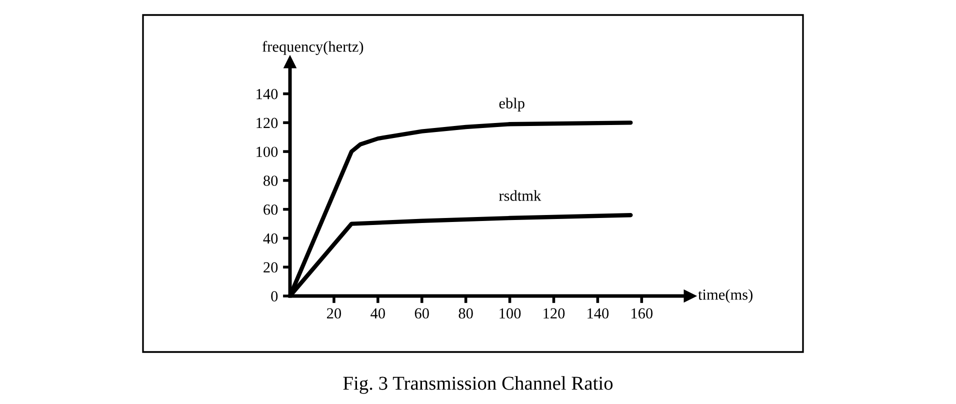 Image resolution: width=956 pixels, height=404 pixels. What do you see at coordinates (465, 313) in the screenshot?
I see `x-tick-label: 80` at bounding box center [465, 313].